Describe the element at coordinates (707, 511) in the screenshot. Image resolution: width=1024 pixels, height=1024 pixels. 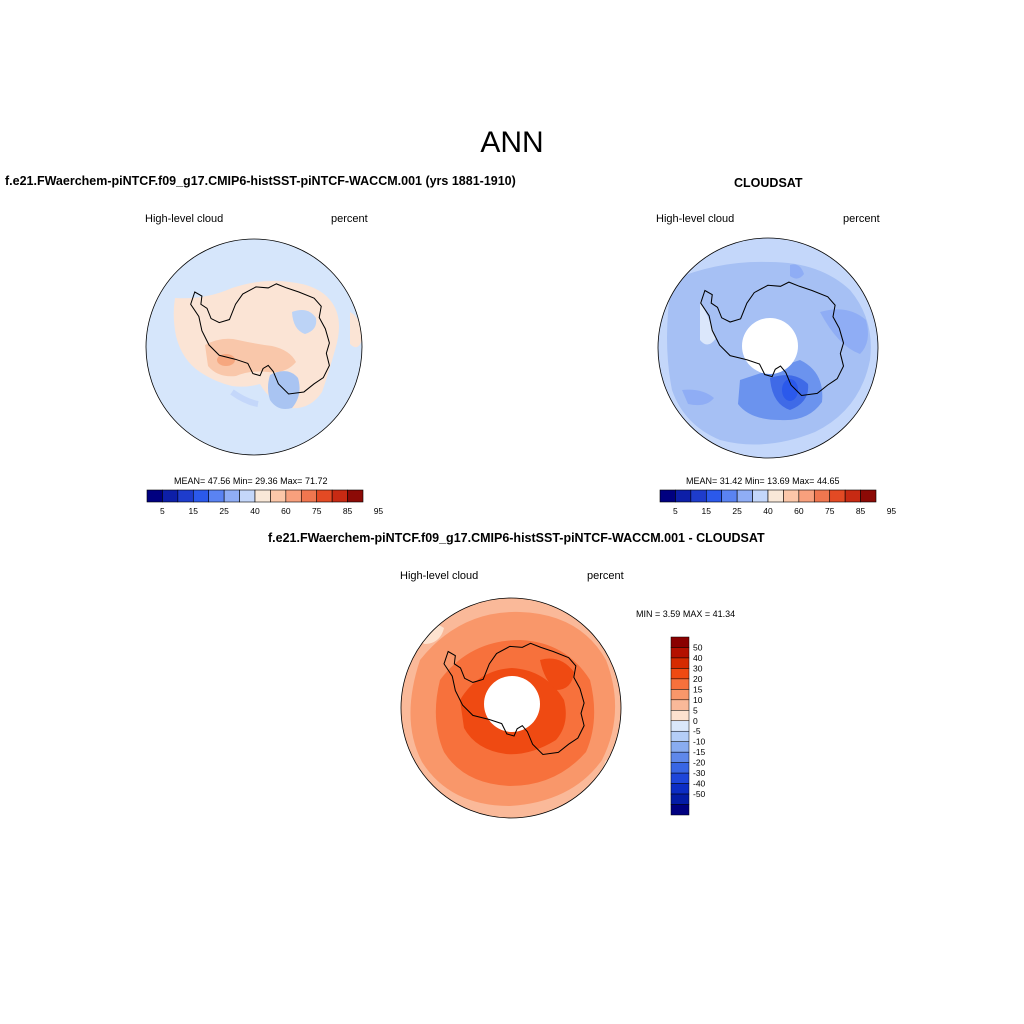
I see `obs-colorbar-tick-label: 15` at that location.